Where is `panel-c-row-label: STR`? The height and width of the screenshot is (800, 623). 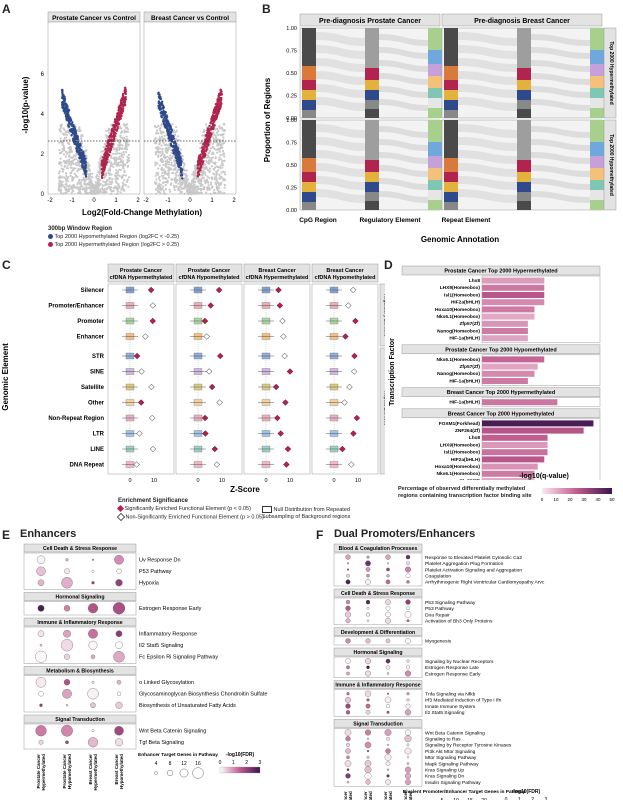 panel-c-row-label: STR is located at coordinates (98, 357).